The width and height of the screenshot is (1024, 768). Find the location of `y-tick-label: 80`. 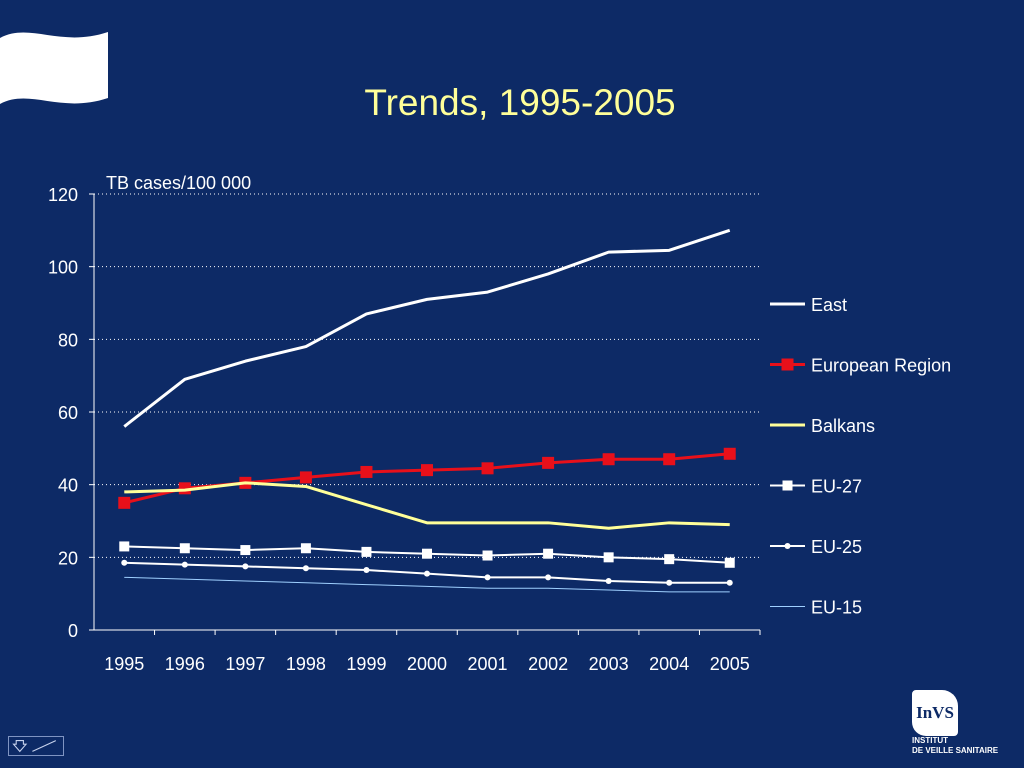

y-tick-label: 80 is located at coordinates (68, 340).